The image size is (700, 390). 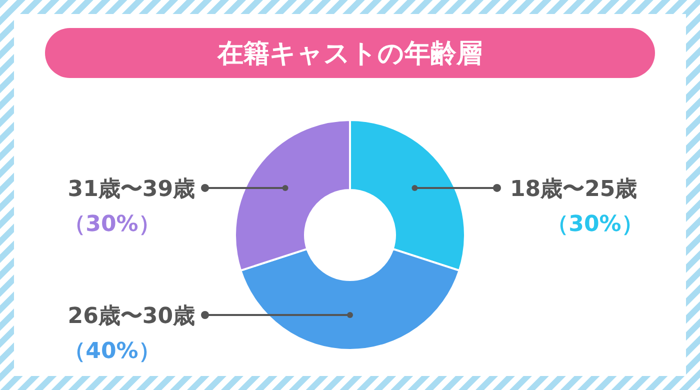 I want to click on slice-label: 26歳〜30歳, so click(x=131, y=316).